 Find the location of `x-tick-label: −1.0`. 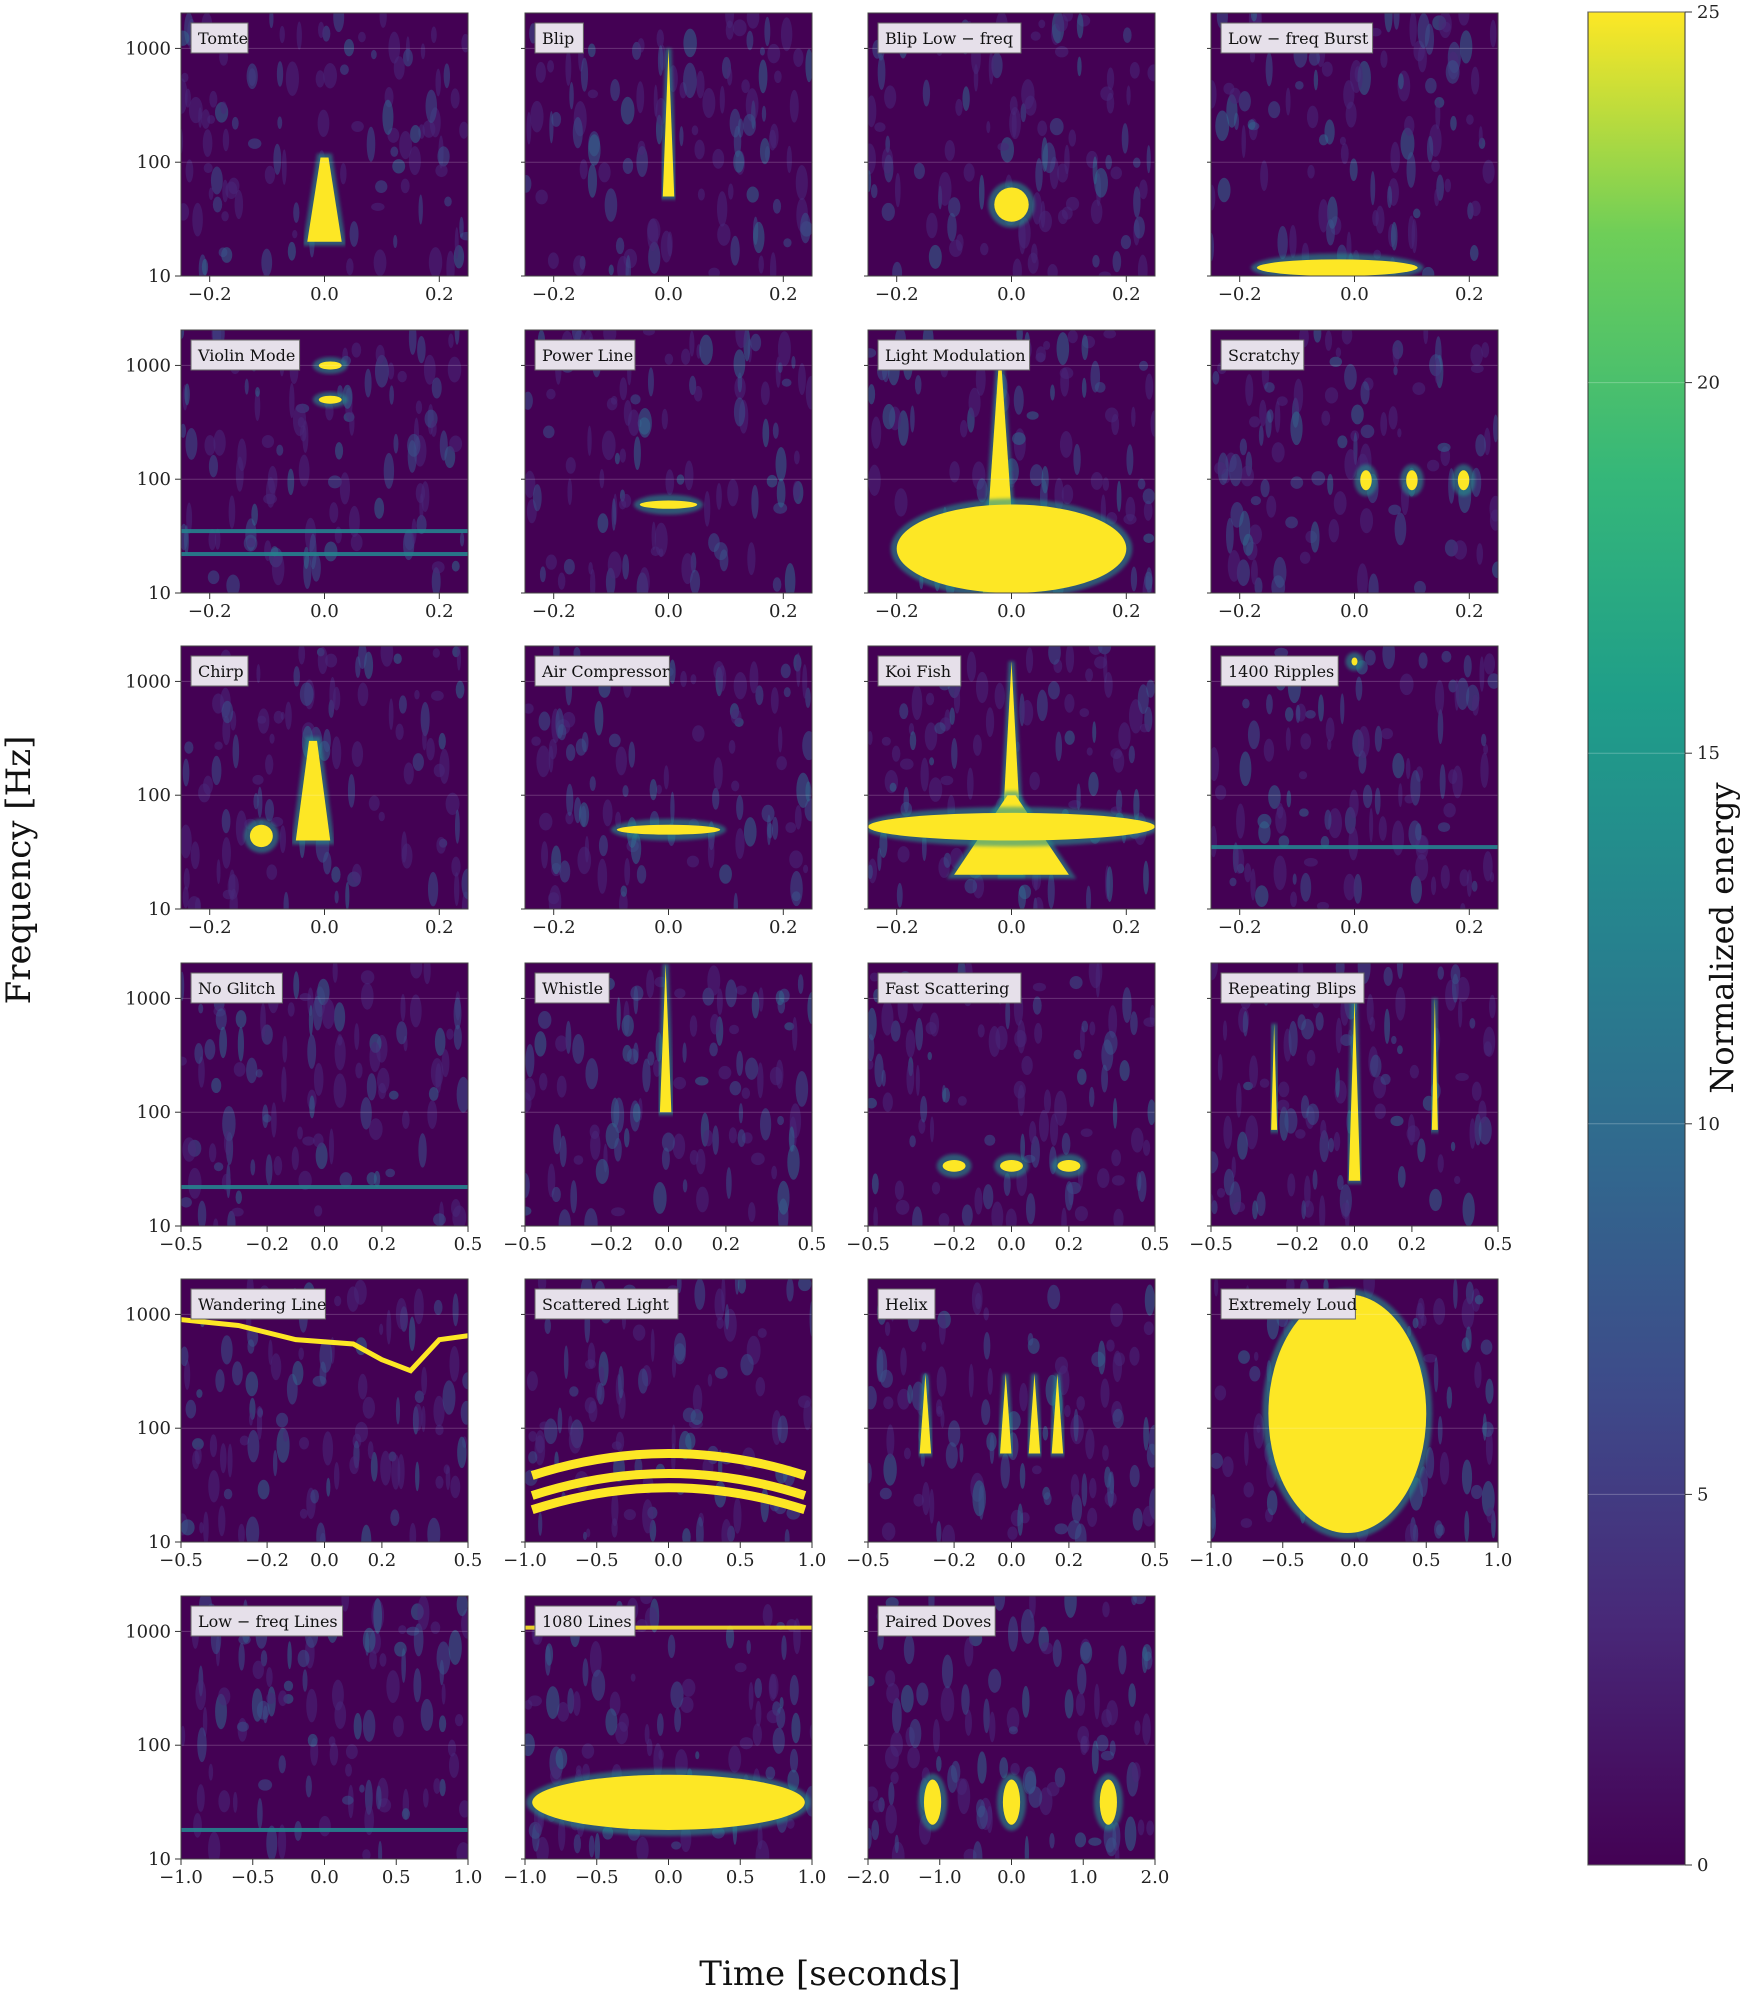

x-tick-label: −1.0 is located at coordinates (525, 1877).